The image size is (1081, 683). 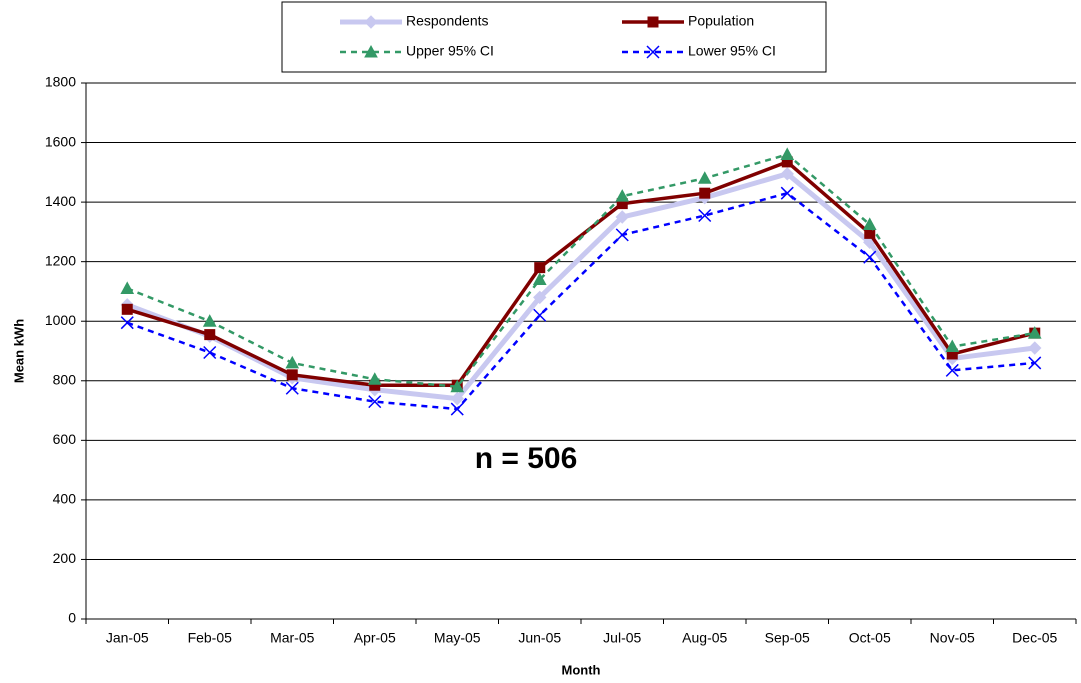 What do you see at coordinates (554, 37) in the screenshot?
I see `legend-box` at bounding box center [554, 37].